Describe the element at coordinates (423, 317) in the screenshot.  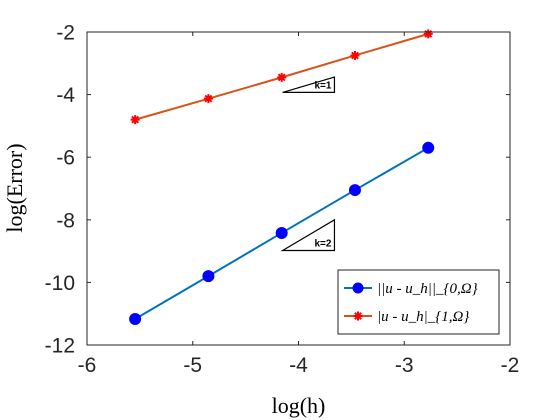
I see `legend-label: |u - u_h|_{1,Ω}` at that location.